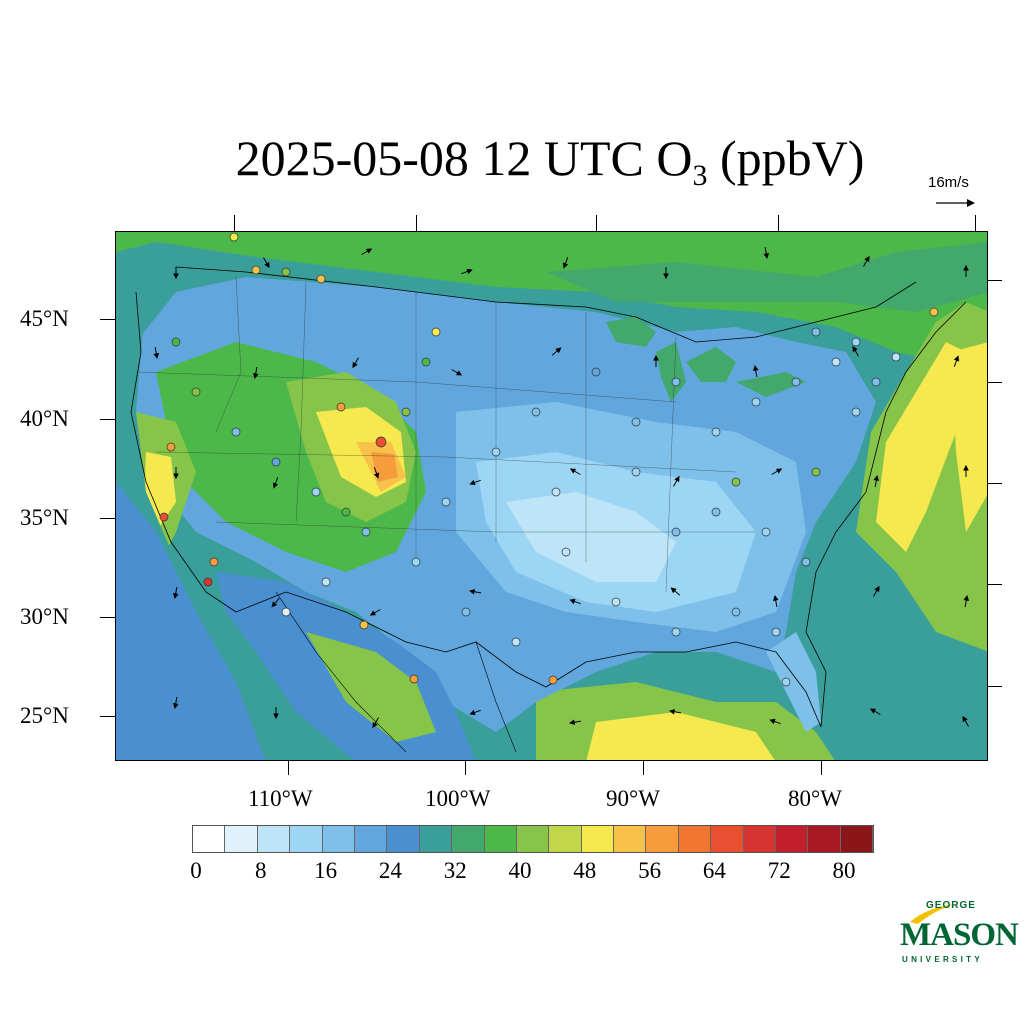 The image size is (1024, 1024). I want to click on colorbar-label: 16, so click(326, 870).